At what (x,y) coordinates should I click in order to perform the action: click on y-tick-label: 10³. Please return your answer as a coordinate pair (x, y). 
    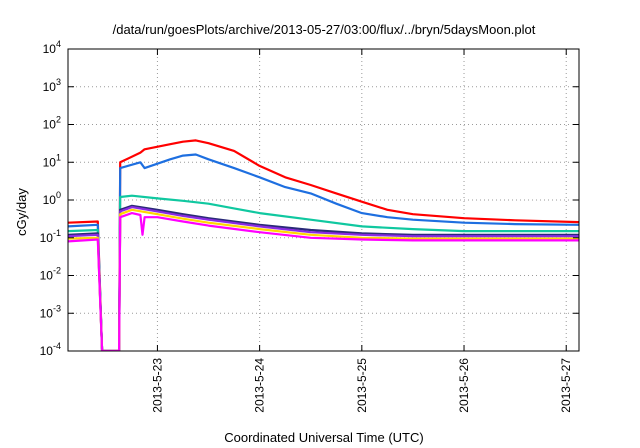
    Looking at the image, I should click on (52, 85).